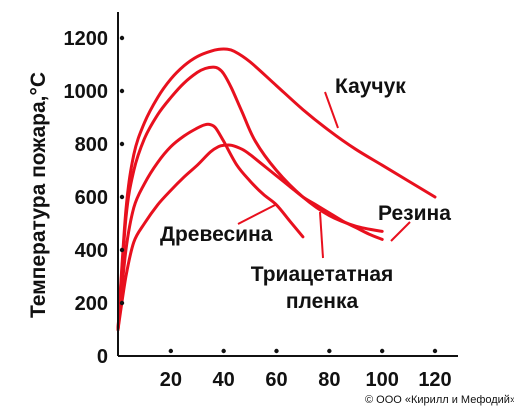 The image size is (514, 411). I want to click on y-tick-label: 400, so click(91, 251).